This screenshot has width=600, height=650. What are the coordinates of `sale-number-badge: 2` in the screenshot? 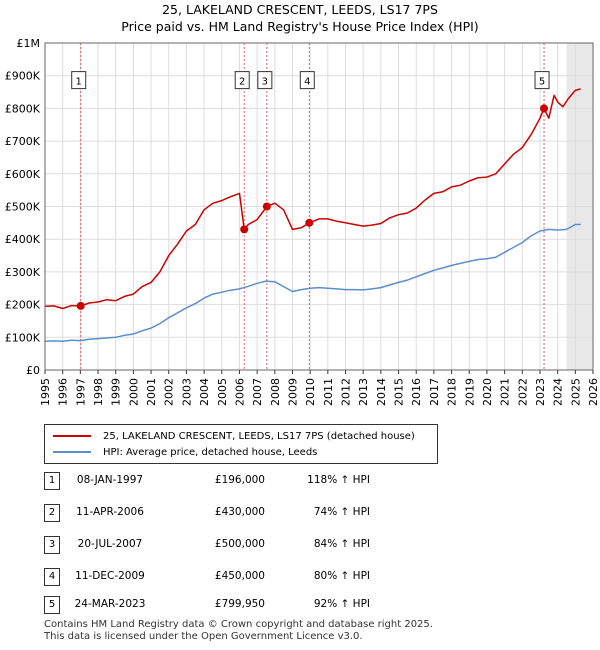 It's located at (52, 513).